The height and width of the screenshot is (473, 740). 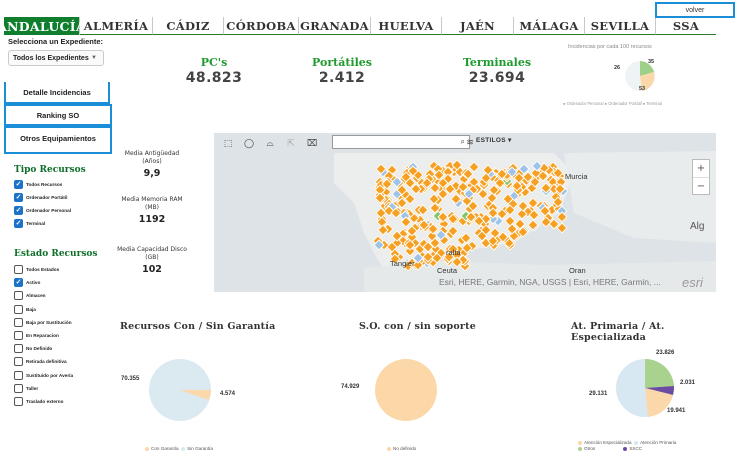 I want to click on otros-equipamientos-button: Otros Equipamientos, so click(x=58, y=140).